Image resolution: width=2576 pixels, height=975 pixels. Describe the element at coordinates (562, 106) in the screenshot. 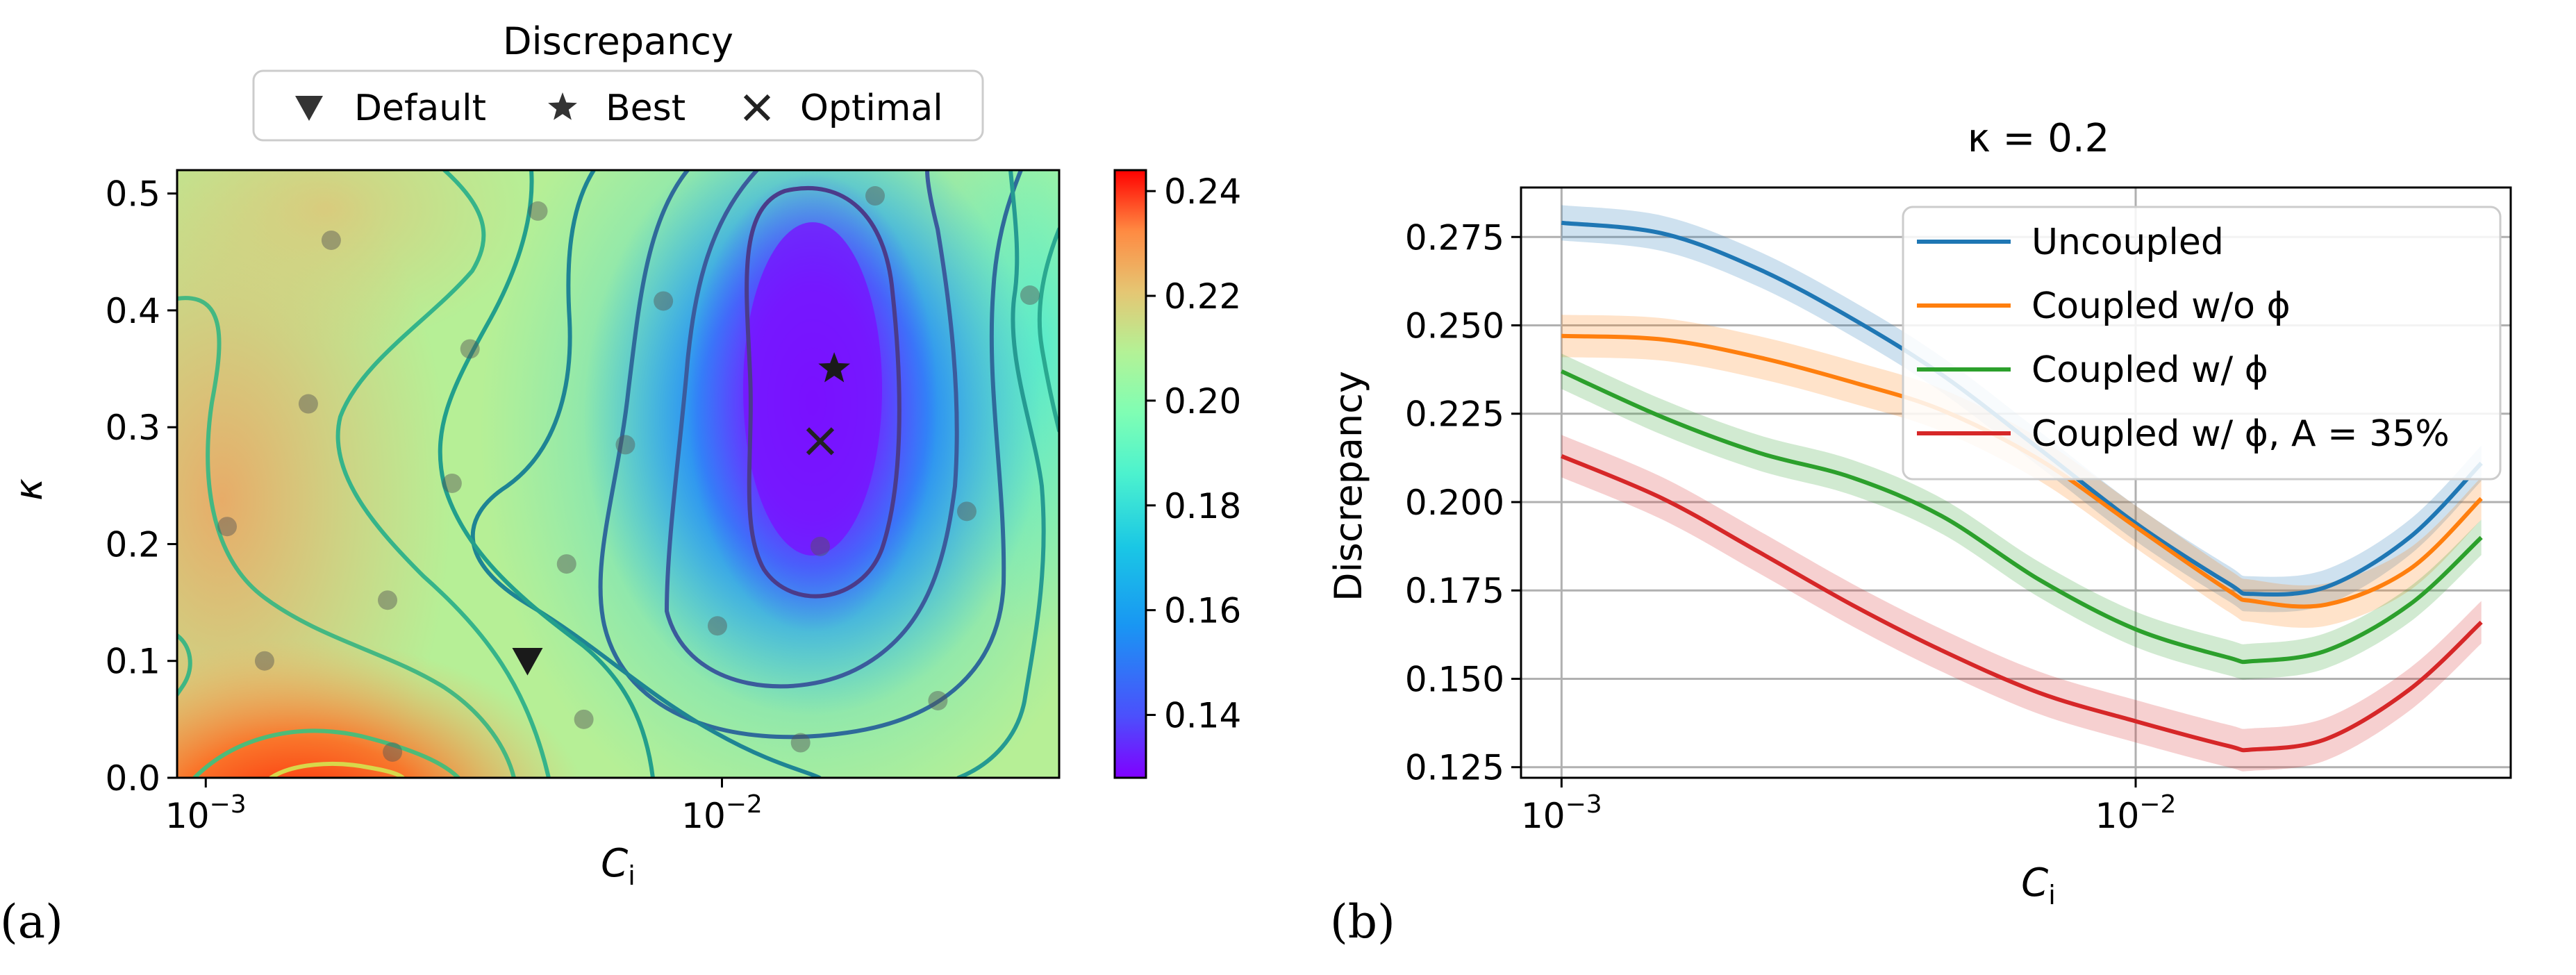

I see `best-legend-icon` at that location.